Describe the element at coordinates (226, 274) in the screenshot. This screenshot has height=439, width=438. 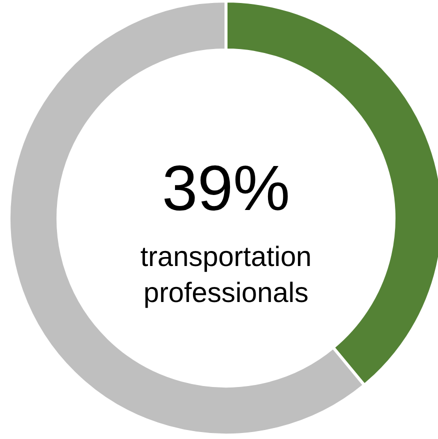
I see `text: transportation professionals` at that location.